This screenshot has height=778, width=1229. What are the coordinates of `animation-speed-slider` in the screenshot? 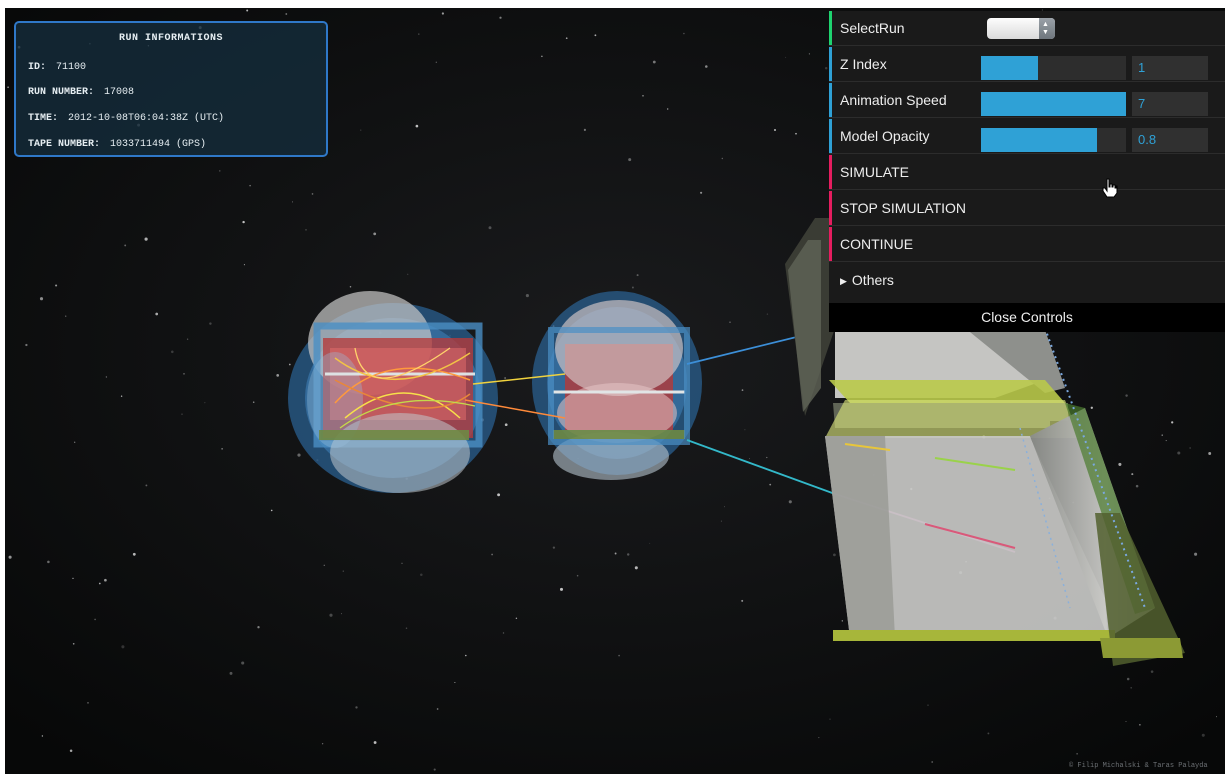 It's located at (1053, 104).